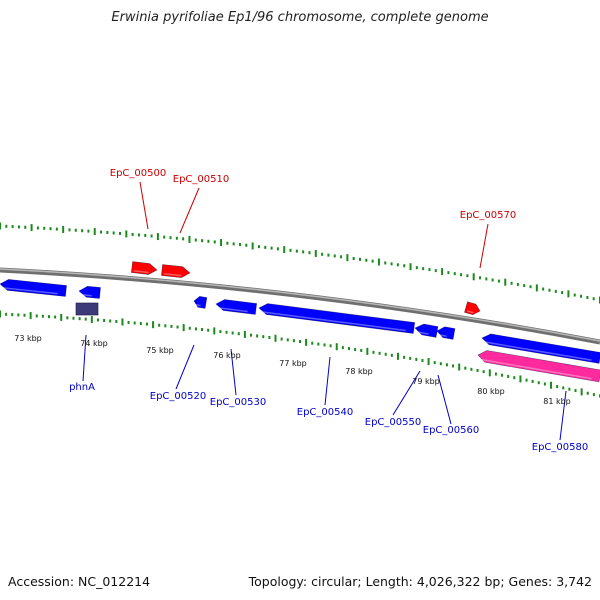 The height and width of the screenshot is (600, 600). I want to click on chromosome-backbone, so click(300, 306).